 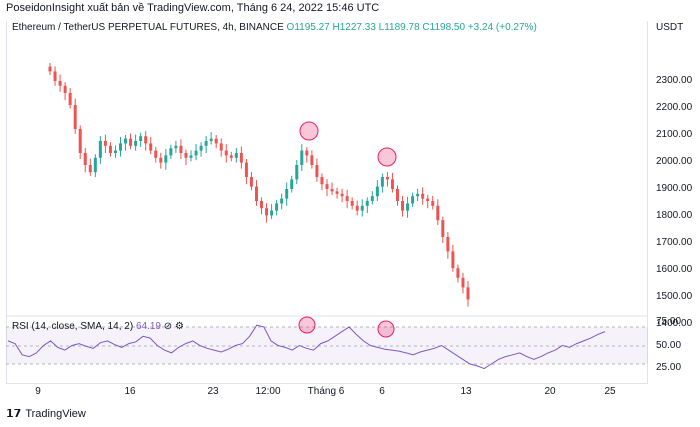 I want to click on top-mask, so click(x=327, y=18).